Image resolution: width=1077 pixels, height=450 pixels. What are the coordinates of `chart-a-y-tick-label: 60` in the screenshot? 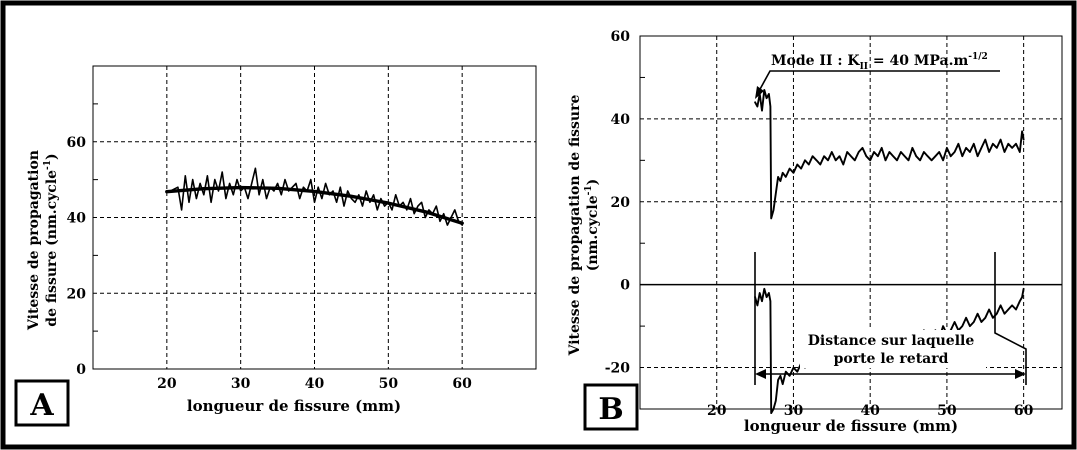 It's located at (77, 143).